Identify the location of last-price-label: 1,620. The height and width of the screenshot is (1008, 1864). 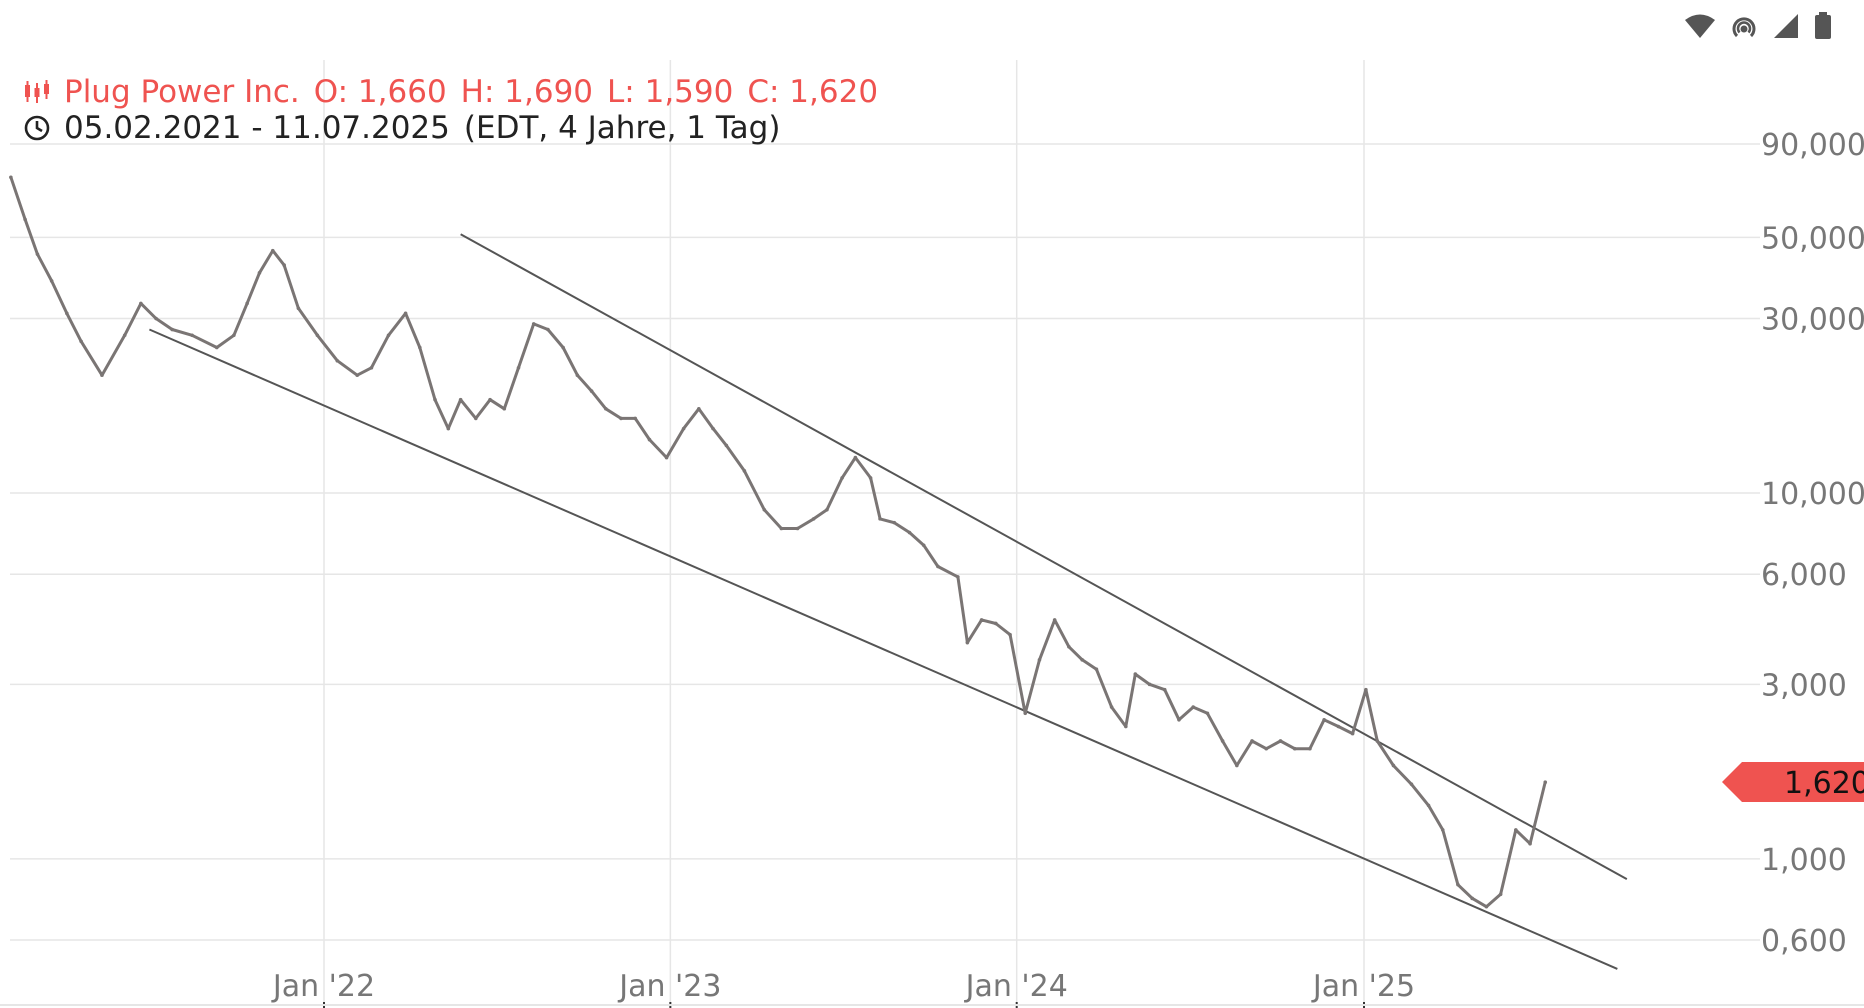
(1824, 784).